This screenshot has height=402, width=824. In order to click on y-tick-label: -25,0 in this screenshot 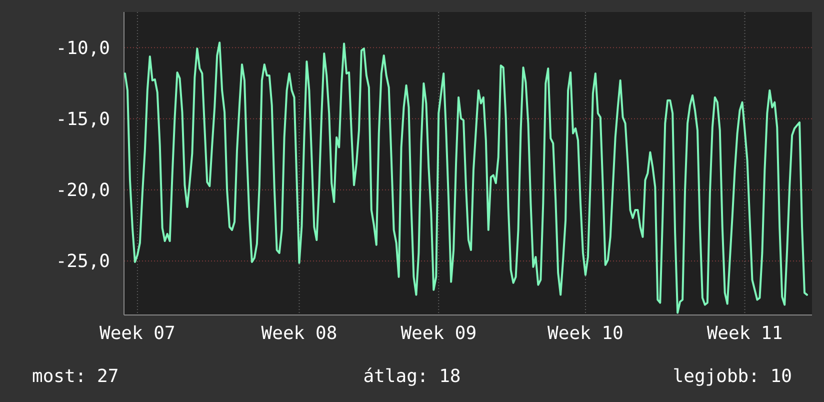, I will do `click(83, 261)`.